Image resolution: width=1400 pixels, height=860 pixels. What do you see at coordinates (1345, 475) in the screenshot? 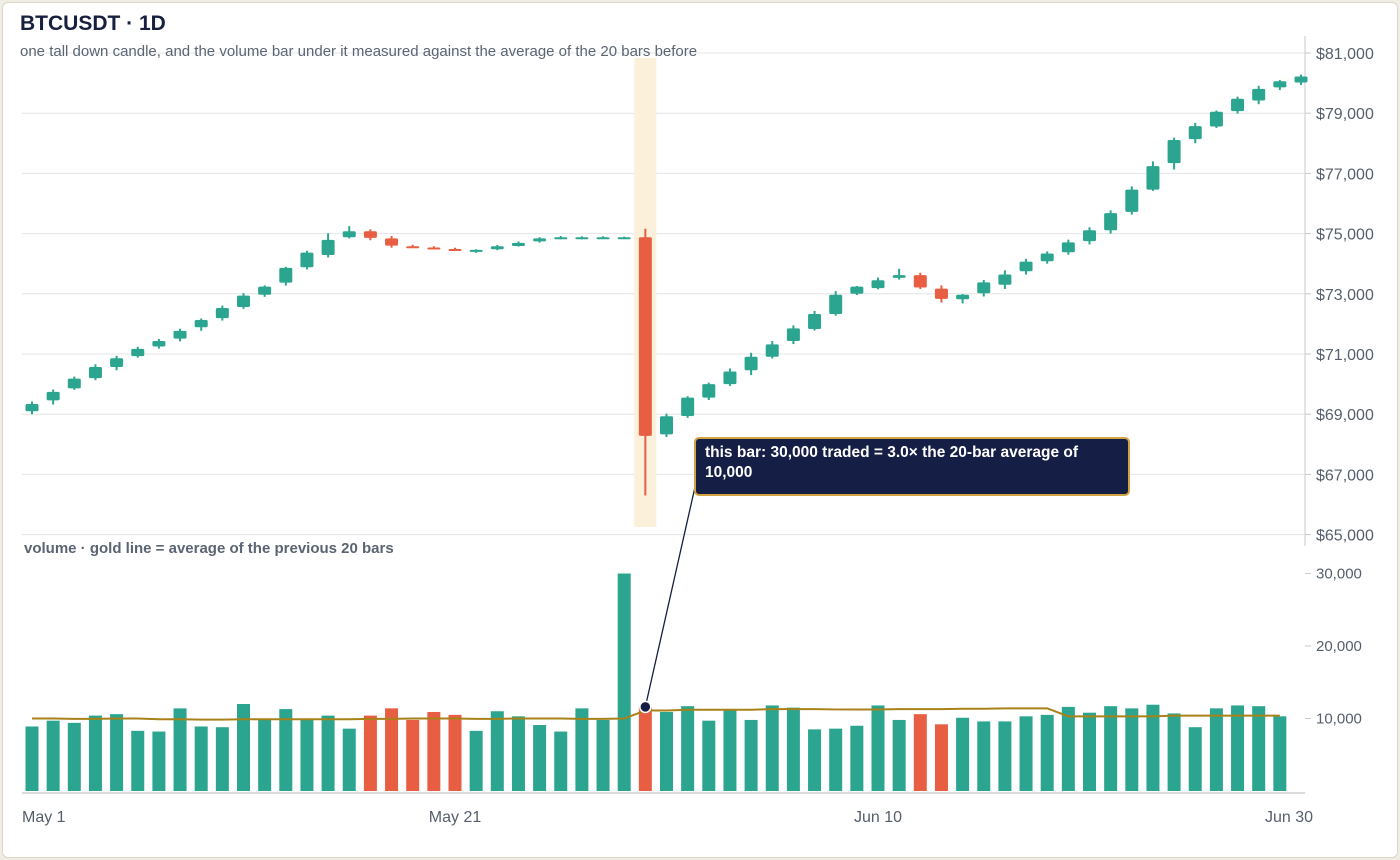
I see `price-tick-label: $67,000` at bounding box center [1345, 475].